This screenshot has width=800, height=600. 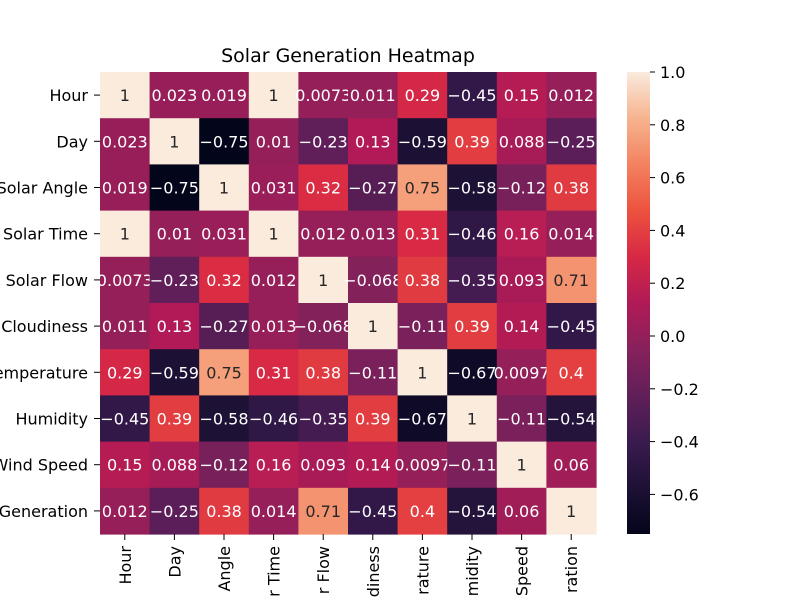 I want to click on cell-value-label: 0.019, so click(x=125, y=188).